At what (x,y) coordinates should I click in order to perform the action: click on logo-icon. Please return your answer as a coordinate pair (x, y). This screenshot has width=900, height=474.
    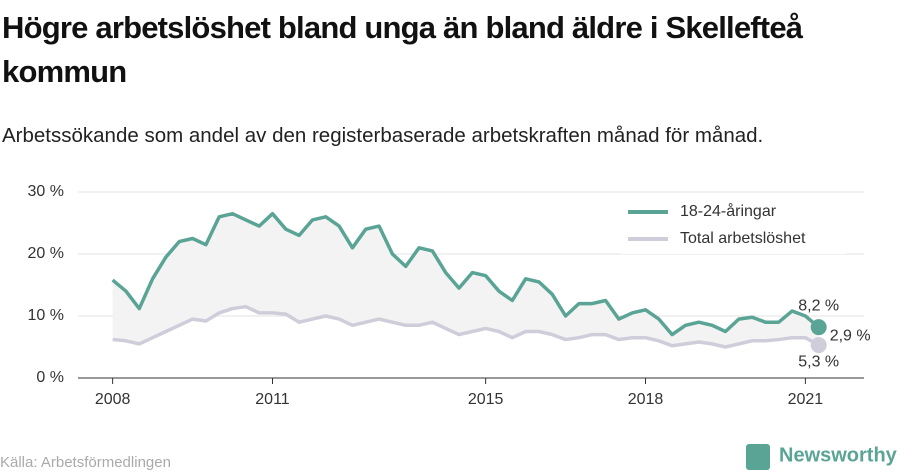
    Looking at the image, I should click on (758, 457).